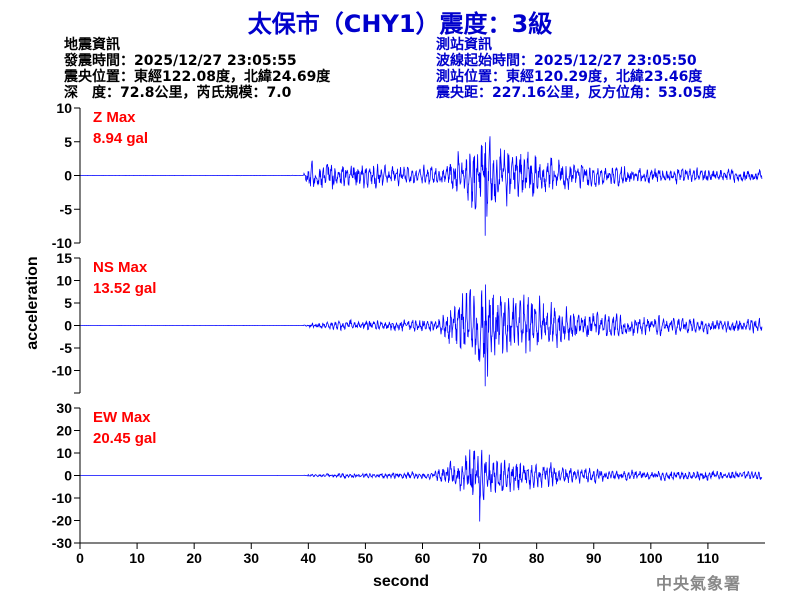  I want to click on y-tick-label: -20, so click(62, 521).